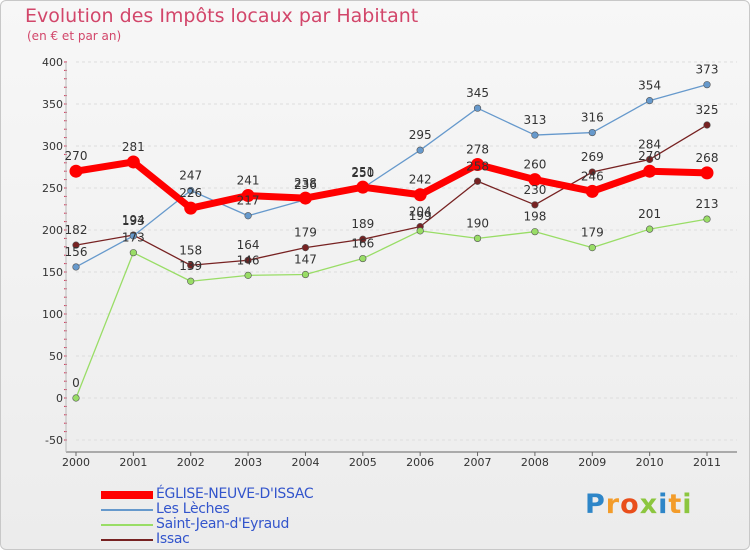 The image size is (750, 550). I want to click on data-label: 190, so click(477, 223).